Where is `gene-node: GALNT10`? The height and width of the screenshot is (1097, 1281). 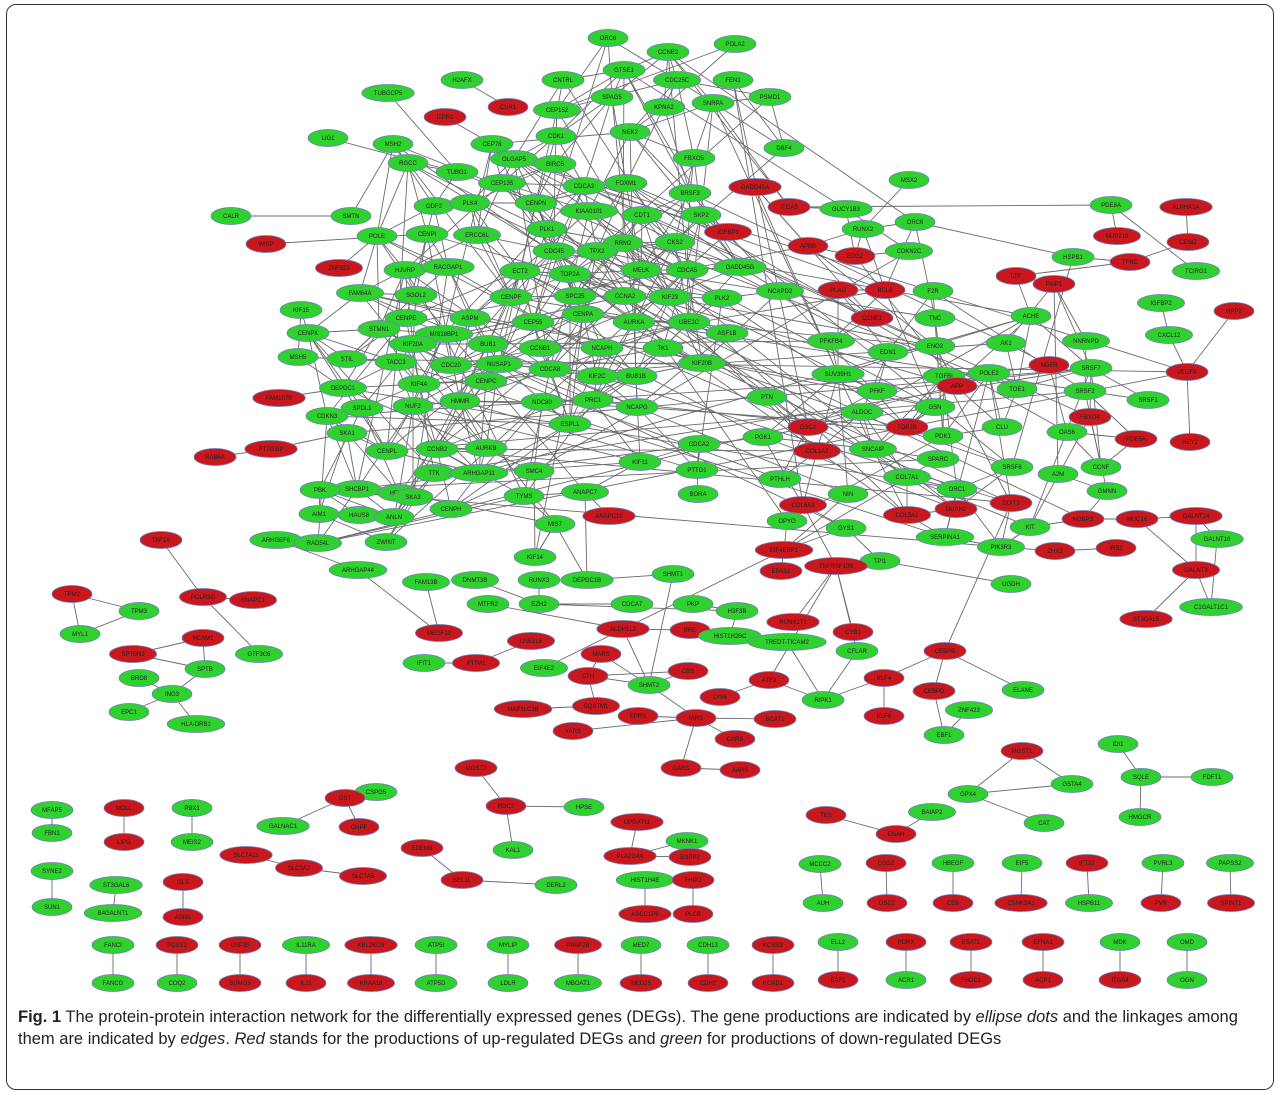 gene-node: GALNT10 is located at coordinates (1217, 539).